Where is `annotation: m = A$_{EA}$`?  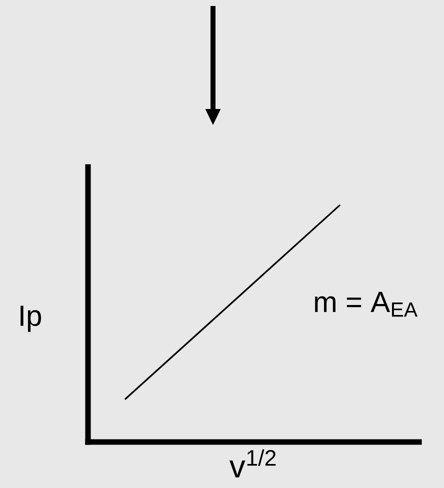 annotation: m = A$_{EA}$ is located at coordinates (366, 304).